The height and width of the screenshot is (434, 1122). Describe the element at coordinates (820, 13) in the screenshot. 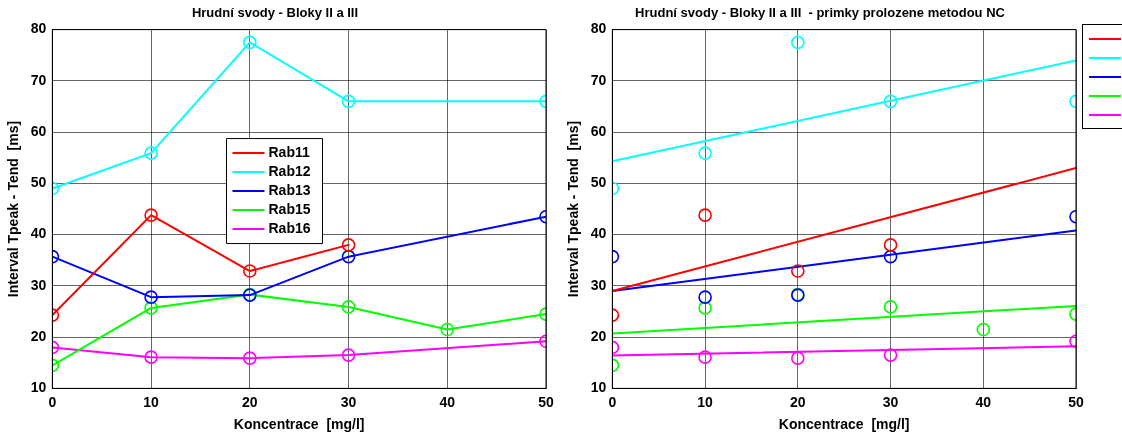

I see `chart-title: Hrudní svody - Bloky II a III - primky prolozene metodou NC` at that location.